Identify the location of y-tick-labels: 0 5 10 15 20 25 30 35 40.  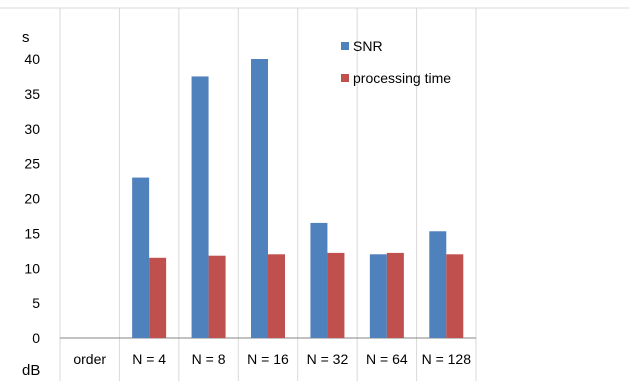
(32, 198).